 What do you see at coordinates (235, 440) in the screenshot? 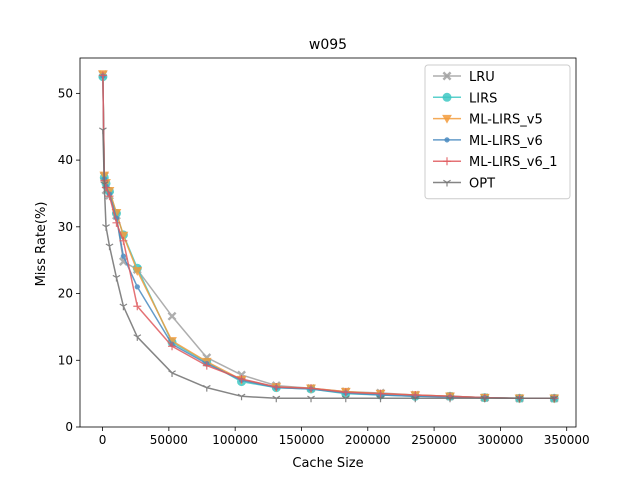
I see `x-tick-label: 100000` at bounding box center [235, 440].